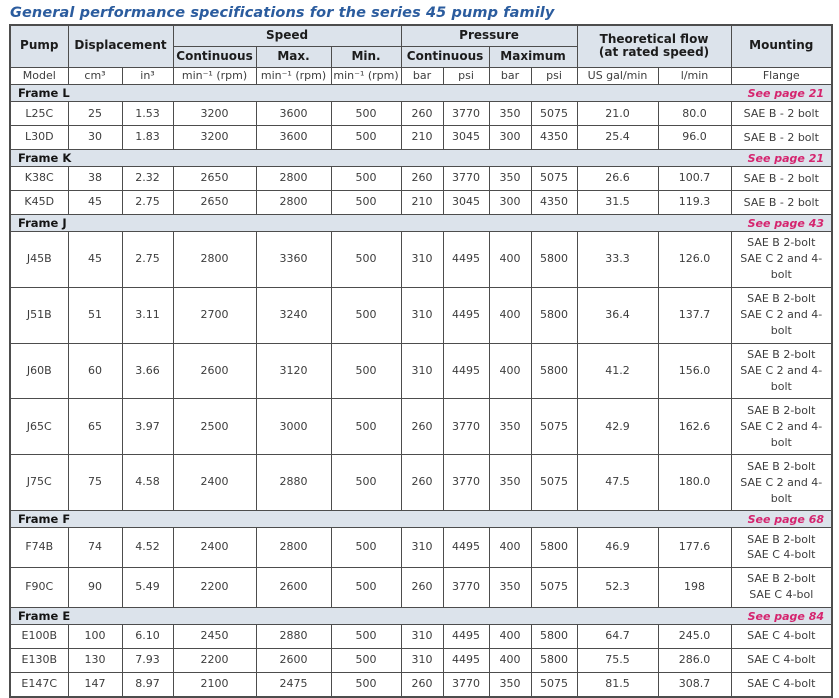  I want to click on displacement-cm3-cell: 65, so click(95, 427).